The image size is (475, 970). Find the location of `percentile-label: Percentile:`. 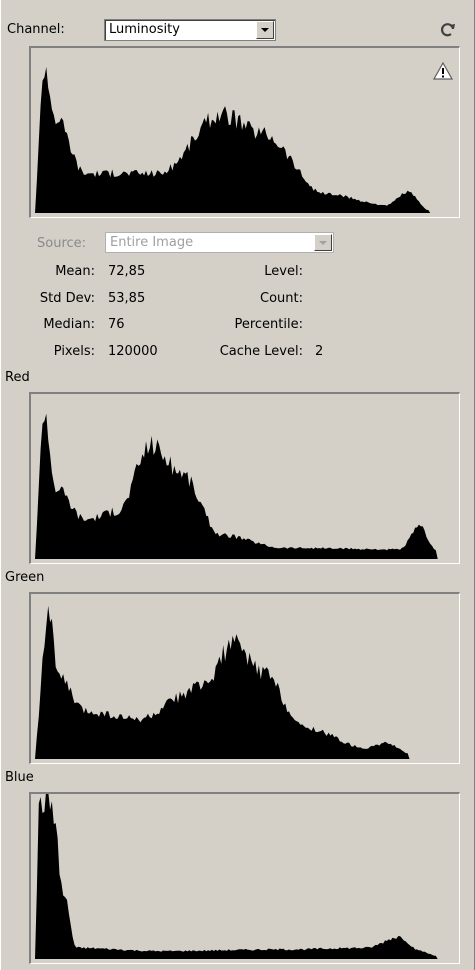

percentile-label: Percentile: is located at coordinates (268, 324).